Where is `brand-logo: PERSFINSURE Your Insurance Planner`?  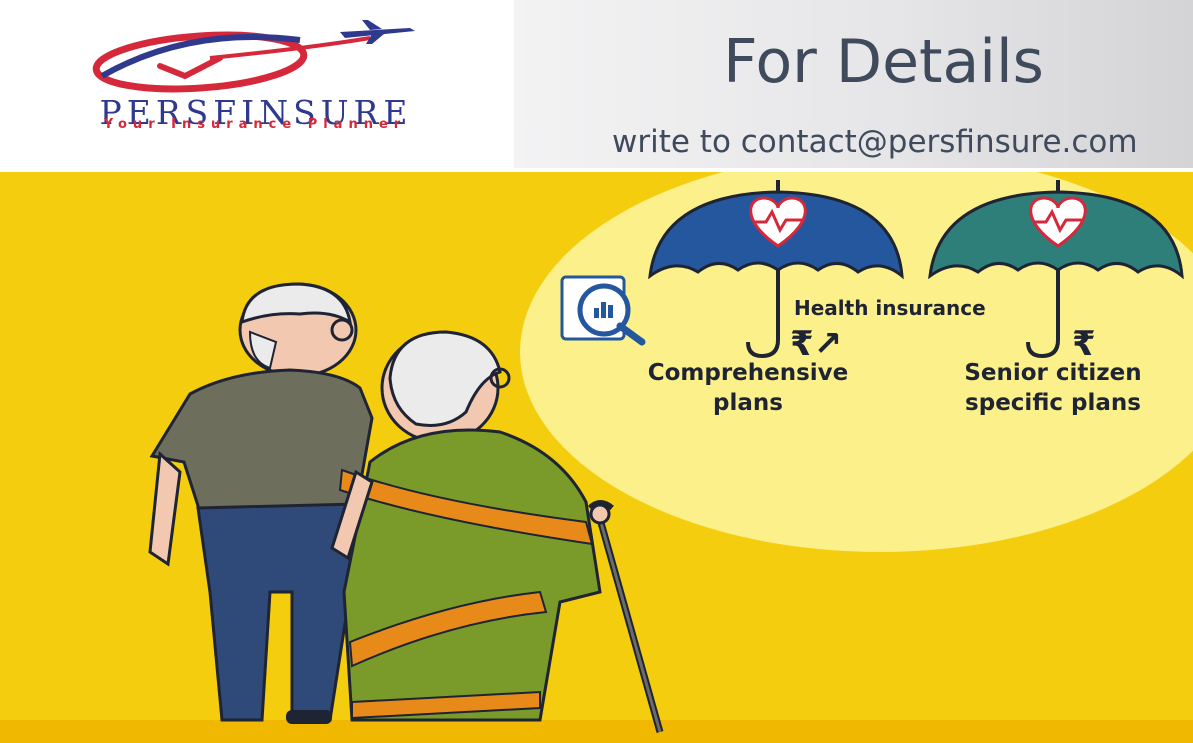
brand-logo: PERSFINSURE Your Insurance Planner is located at coordinates (257, 84).